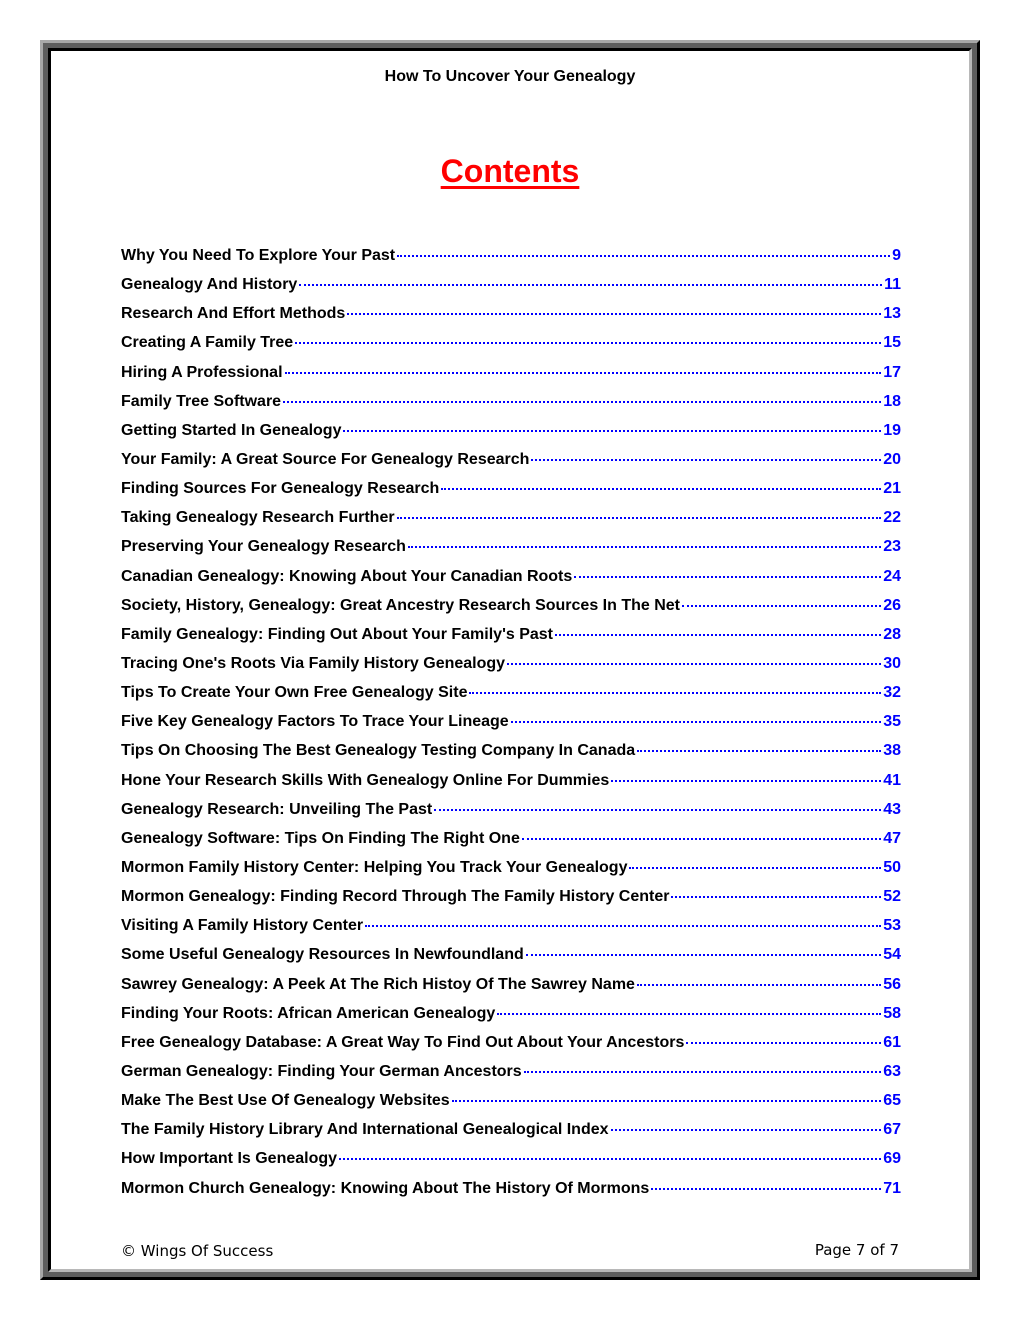  Describe the element at coordinates (263, 547) in the screenshot. I see `toc-entry-title: Preserving Your Genealogy Research` at that location.